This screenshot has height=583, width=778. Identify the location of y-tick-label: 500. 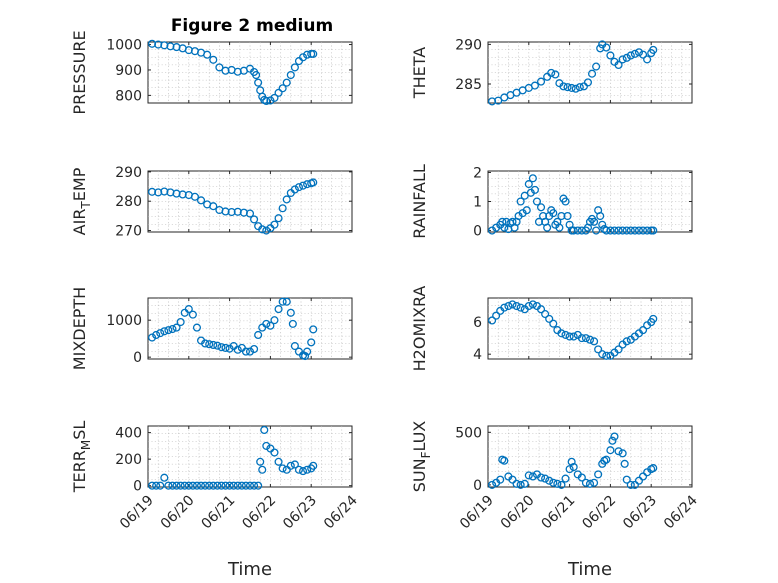
(468, 433).